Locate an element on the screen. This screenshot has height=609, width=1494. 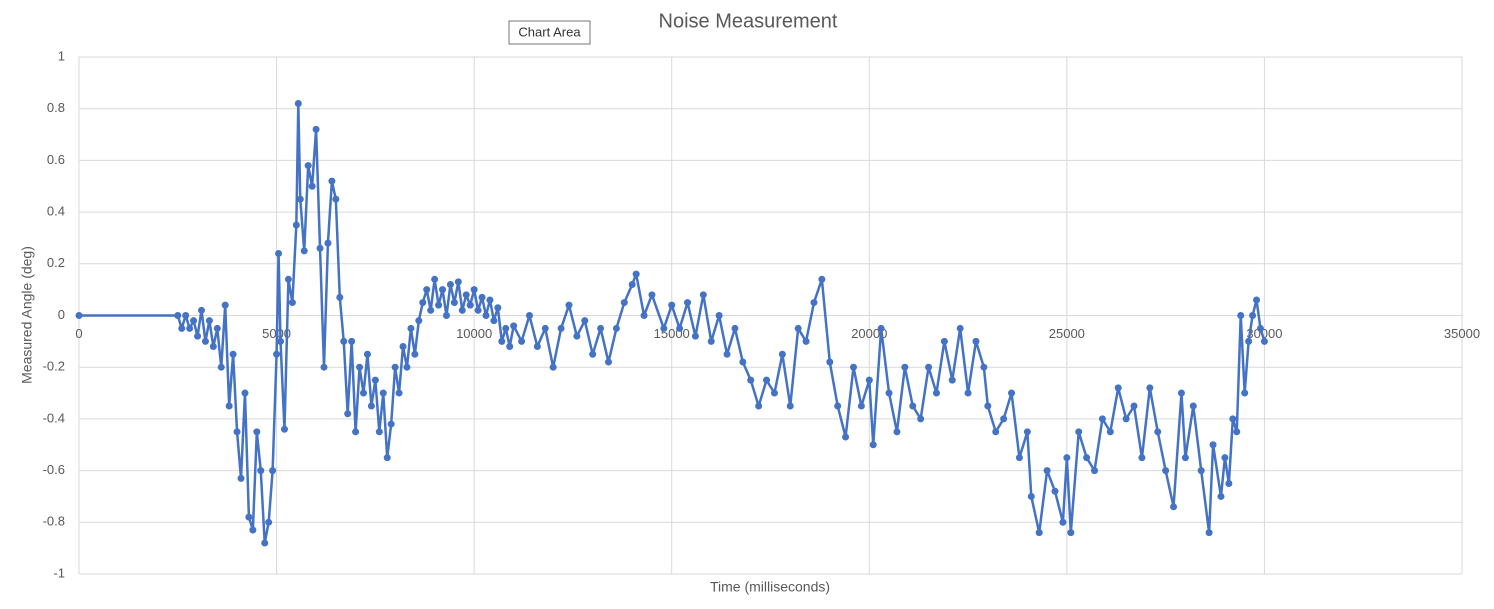
y-axis-title: Measured Angle (deg) is located at coordinates (27, 315).